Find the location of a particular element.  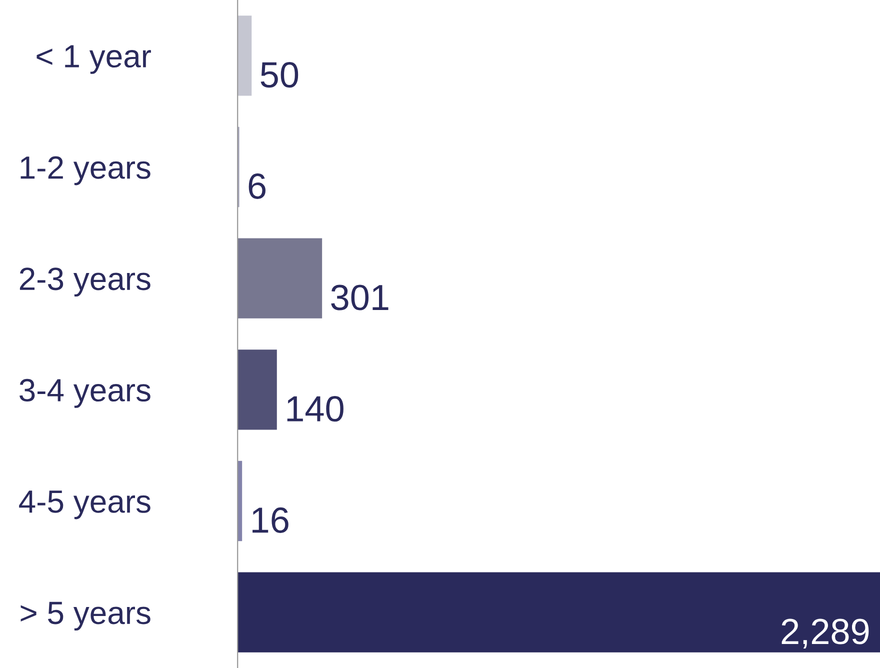

data-label: 50 is located at coordinates (279, 75).